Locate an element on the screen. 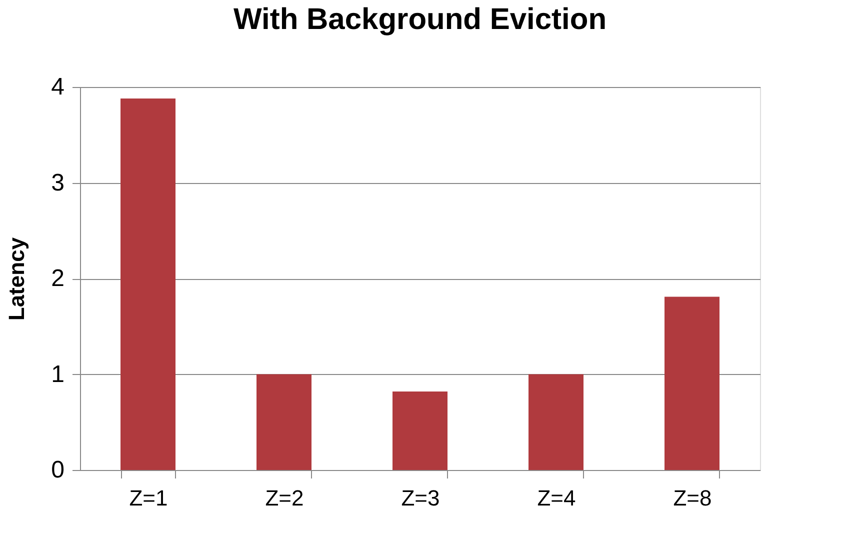  x-tick-label: Z=2 is located at coordinates (284, 498).